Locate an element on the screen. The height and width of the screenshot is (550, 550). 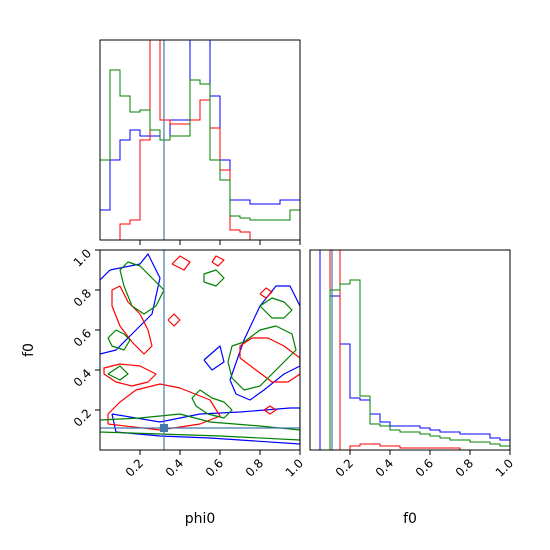
hist-f0-xtick-label-0.4: 0.4 is located at coordinates (384, 467).